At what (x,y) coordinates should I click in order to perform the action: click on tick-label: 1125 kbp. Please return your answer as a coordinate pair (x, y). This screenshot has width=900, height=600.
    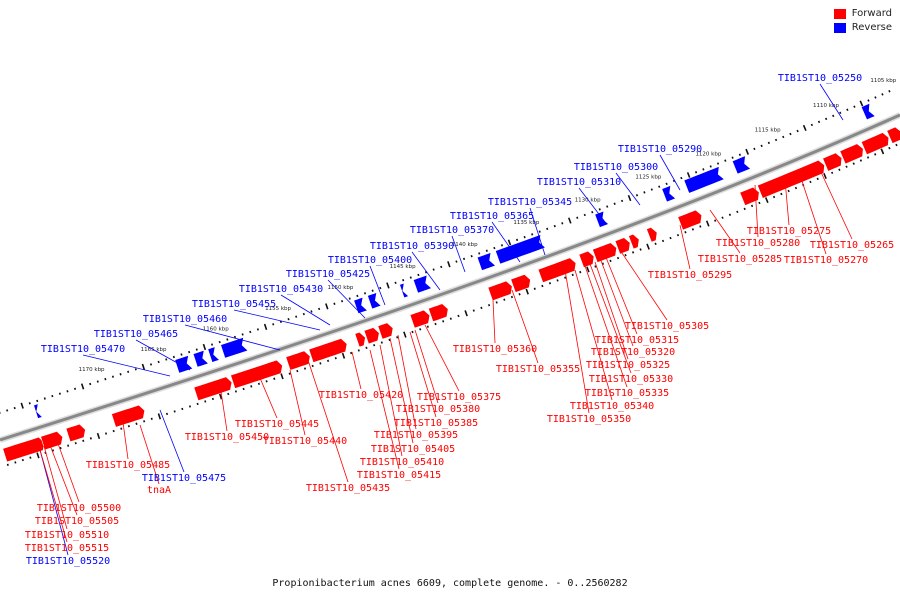
    Looking at the image, I should click on (648, 178).